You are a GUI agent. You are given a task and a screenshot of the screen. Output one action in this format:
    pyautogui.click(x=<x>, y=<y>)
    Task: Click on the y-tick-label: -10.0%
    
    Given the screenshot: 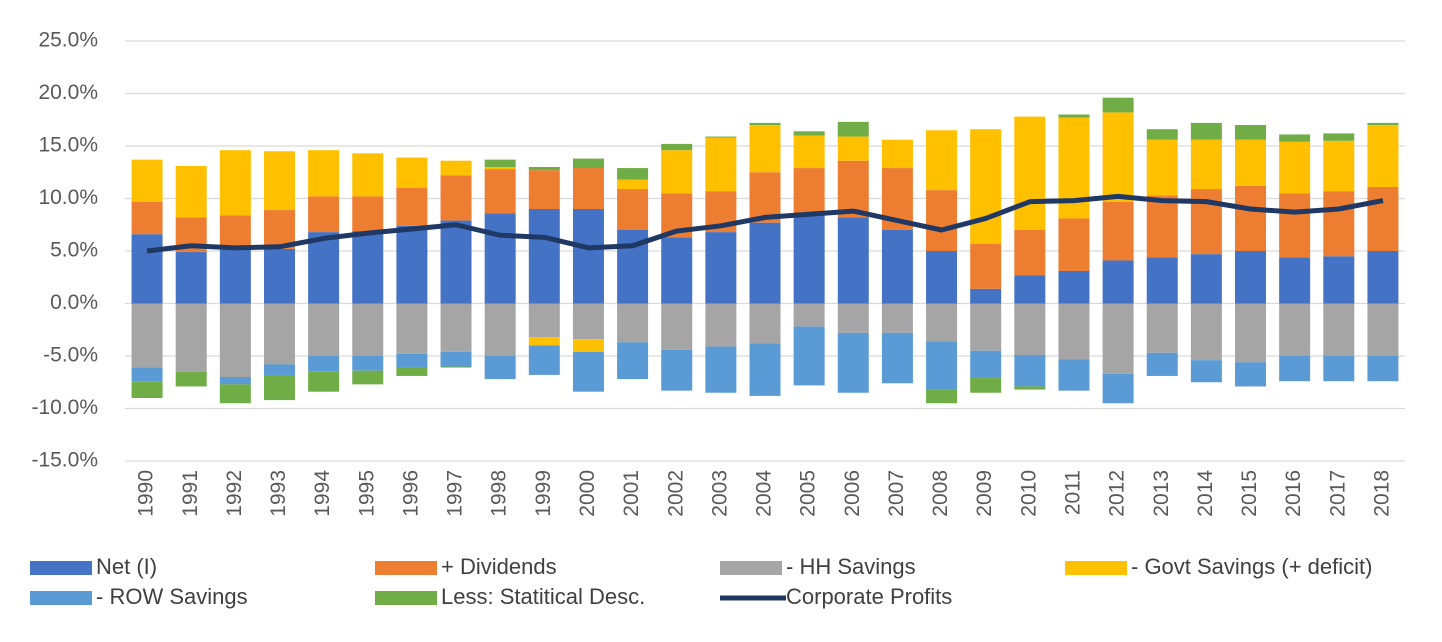 What is the action you would take?
    pyautogui.click(x=64, y=407)
    